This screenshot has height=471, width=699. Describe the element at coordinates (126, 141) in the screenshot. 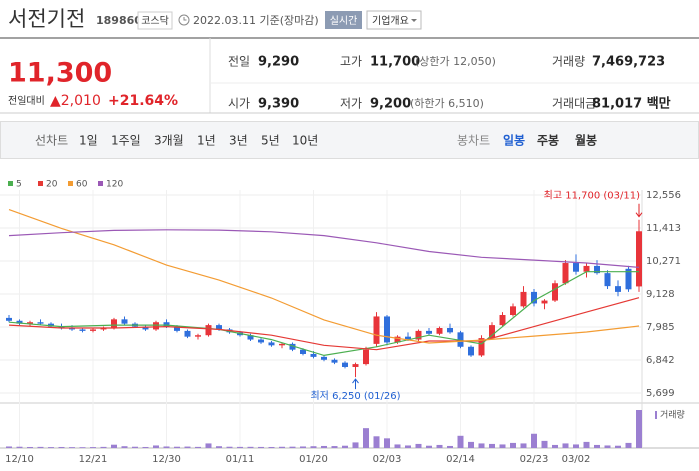

I see `period-tab: 1주일` at that location.